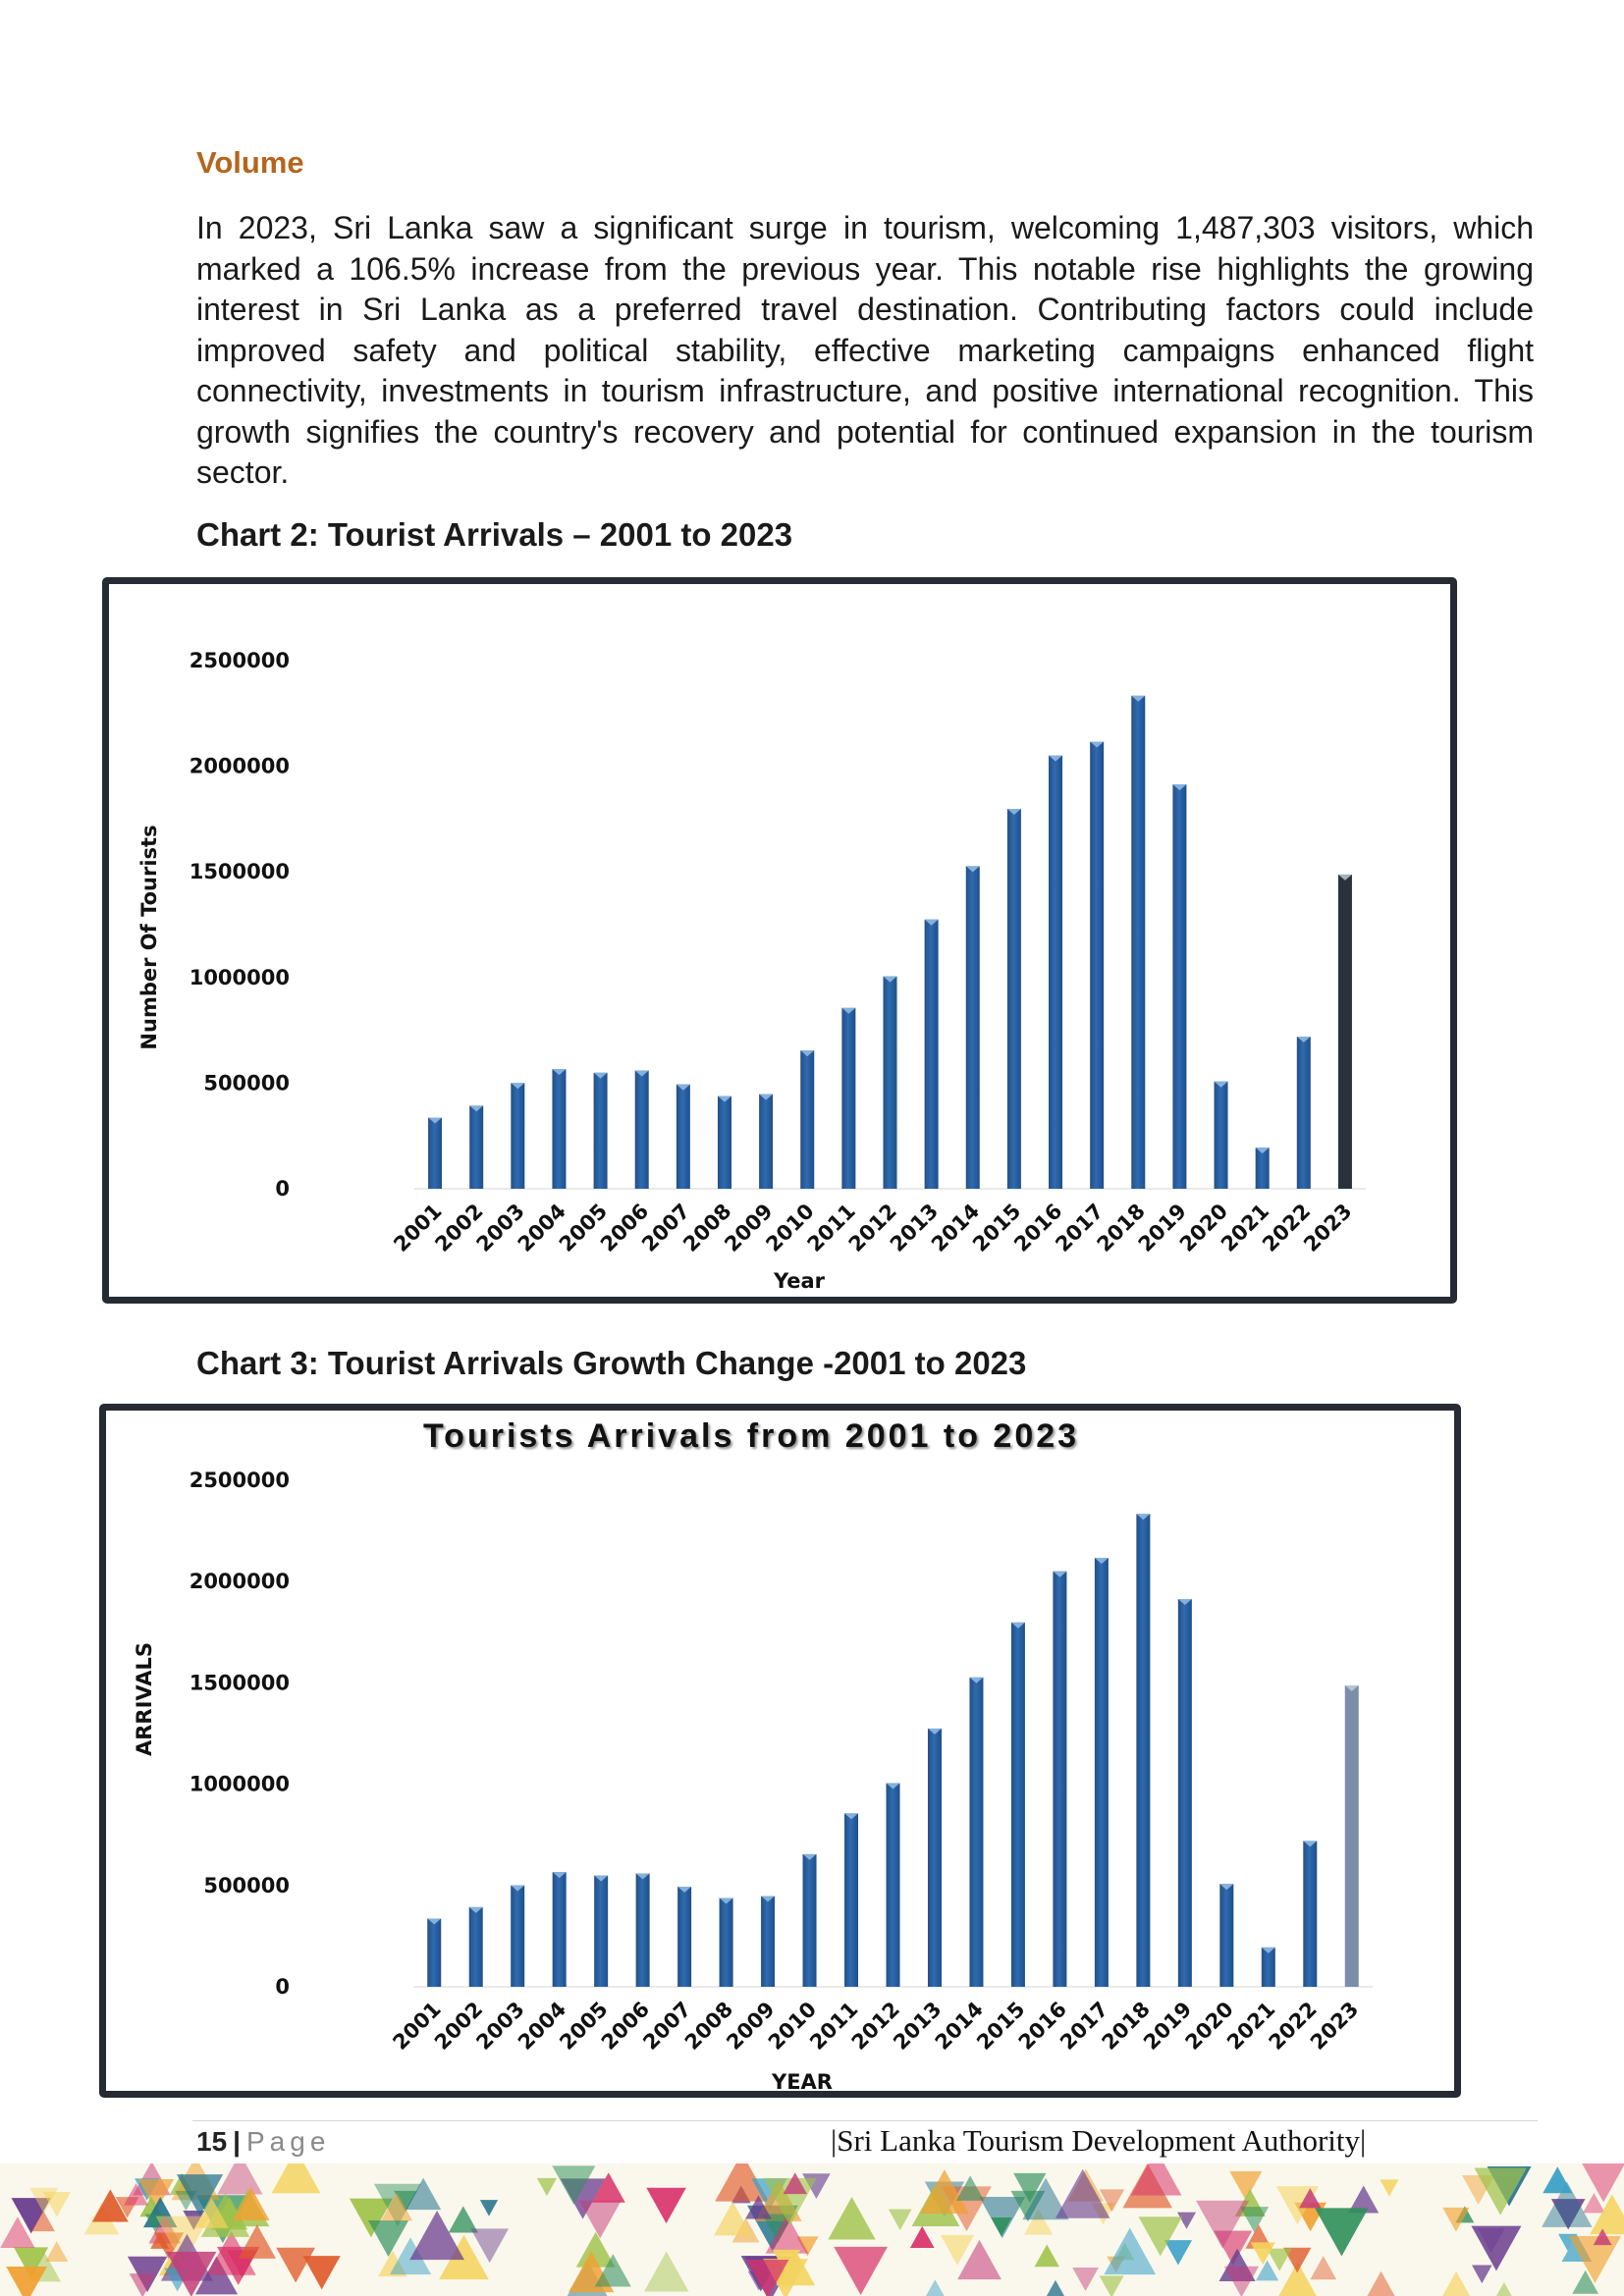  Describe the element at coordinates (1184, 1603) in the screenshot. I see `bar-cap-2019` at that location.